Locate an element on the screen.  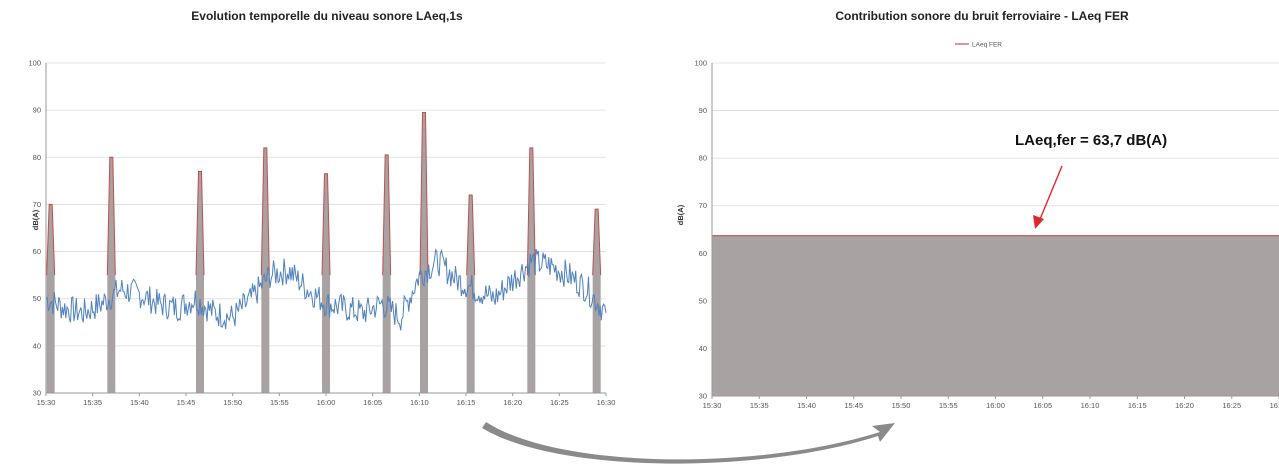
annotation-arrow is located at coordinates (1050, 195).